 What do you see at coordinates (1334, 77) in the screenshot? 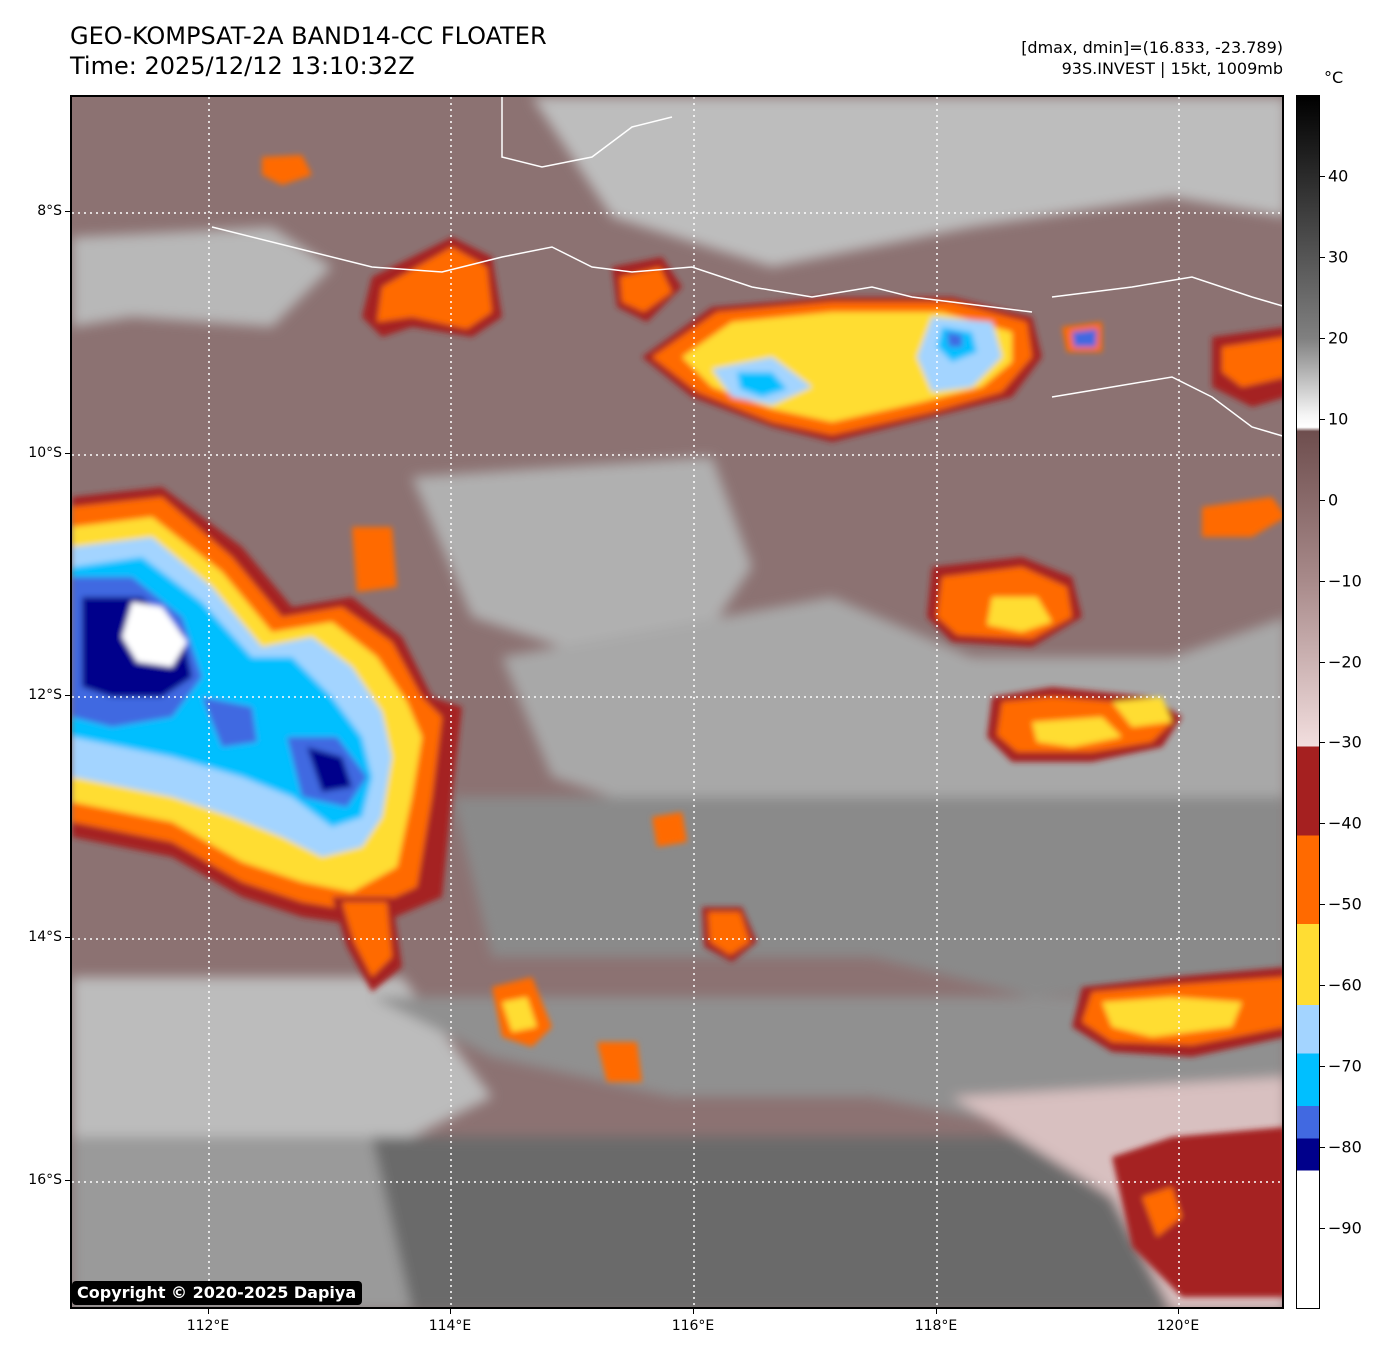
I see `colorbar-unit: °C` at bounding box center [1334, 77].